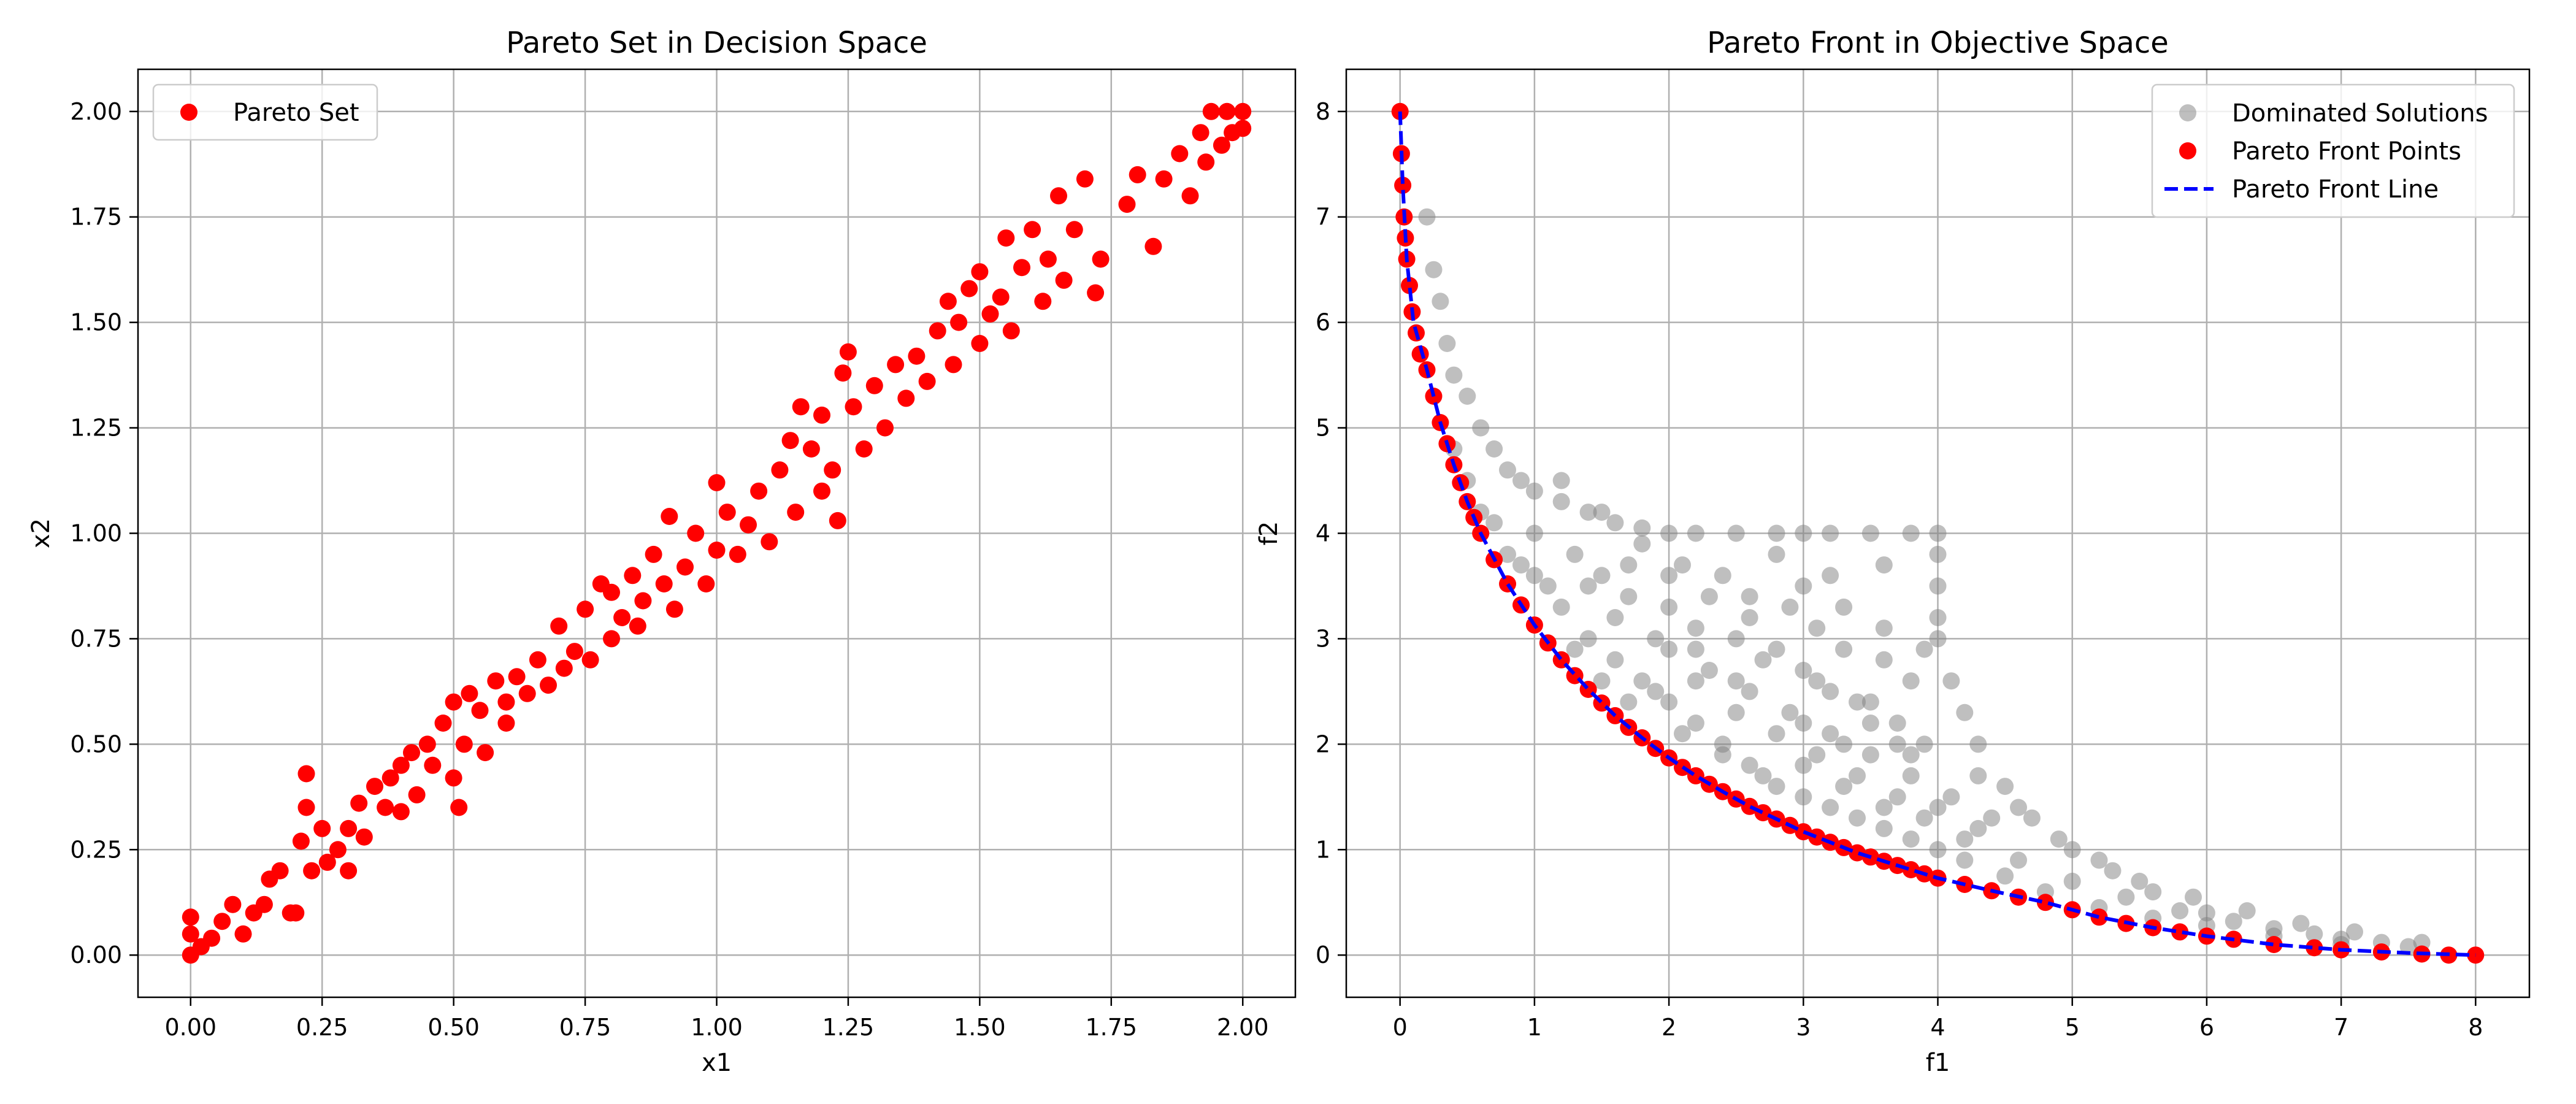  Describe the element at coordinates (96, 849) in the screenshot. I see `y-tick-label: 0.25` at that location.